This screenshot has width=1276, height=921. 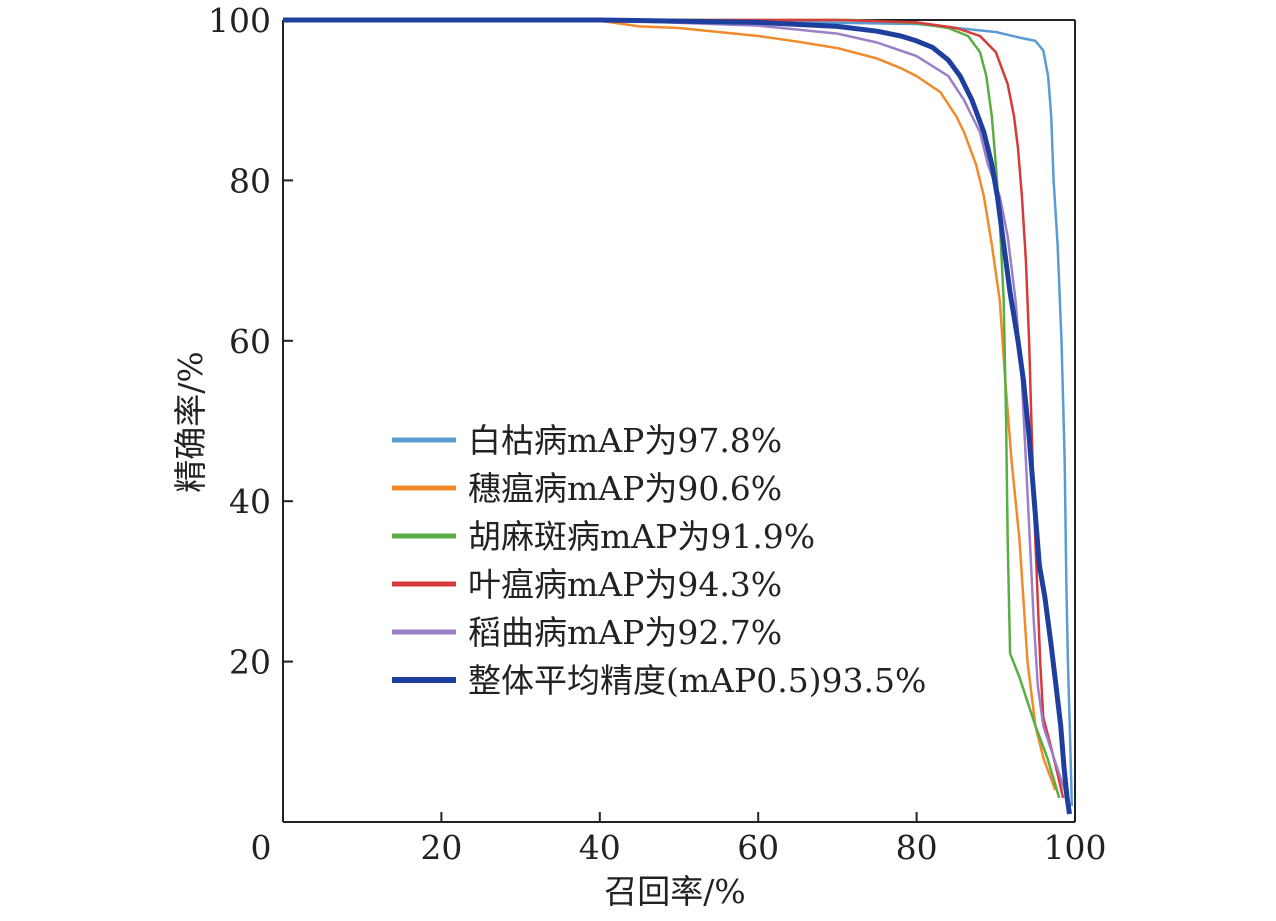 I want to click on y-tick-label: 20, so click(x=250, y=662).